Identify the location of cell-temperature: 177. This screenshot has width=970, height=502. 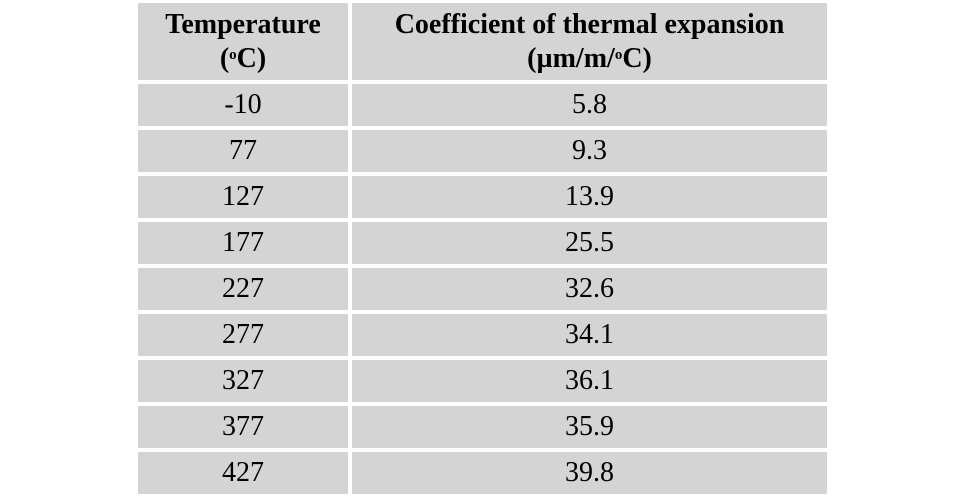
(243, 243).